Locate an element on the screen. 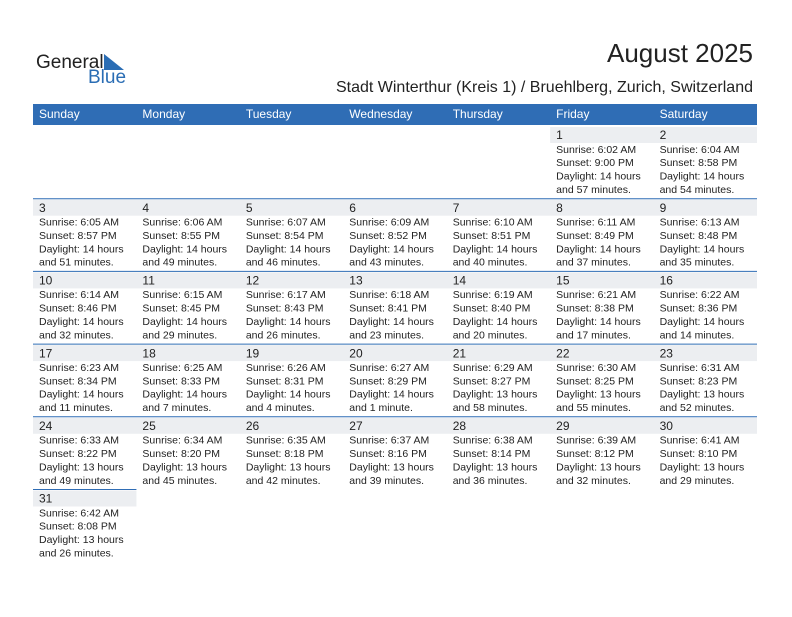 This screenshot has width=792, height=617. day-info: Sunrise: 6:18 AM is located at coordinates (389, 295).